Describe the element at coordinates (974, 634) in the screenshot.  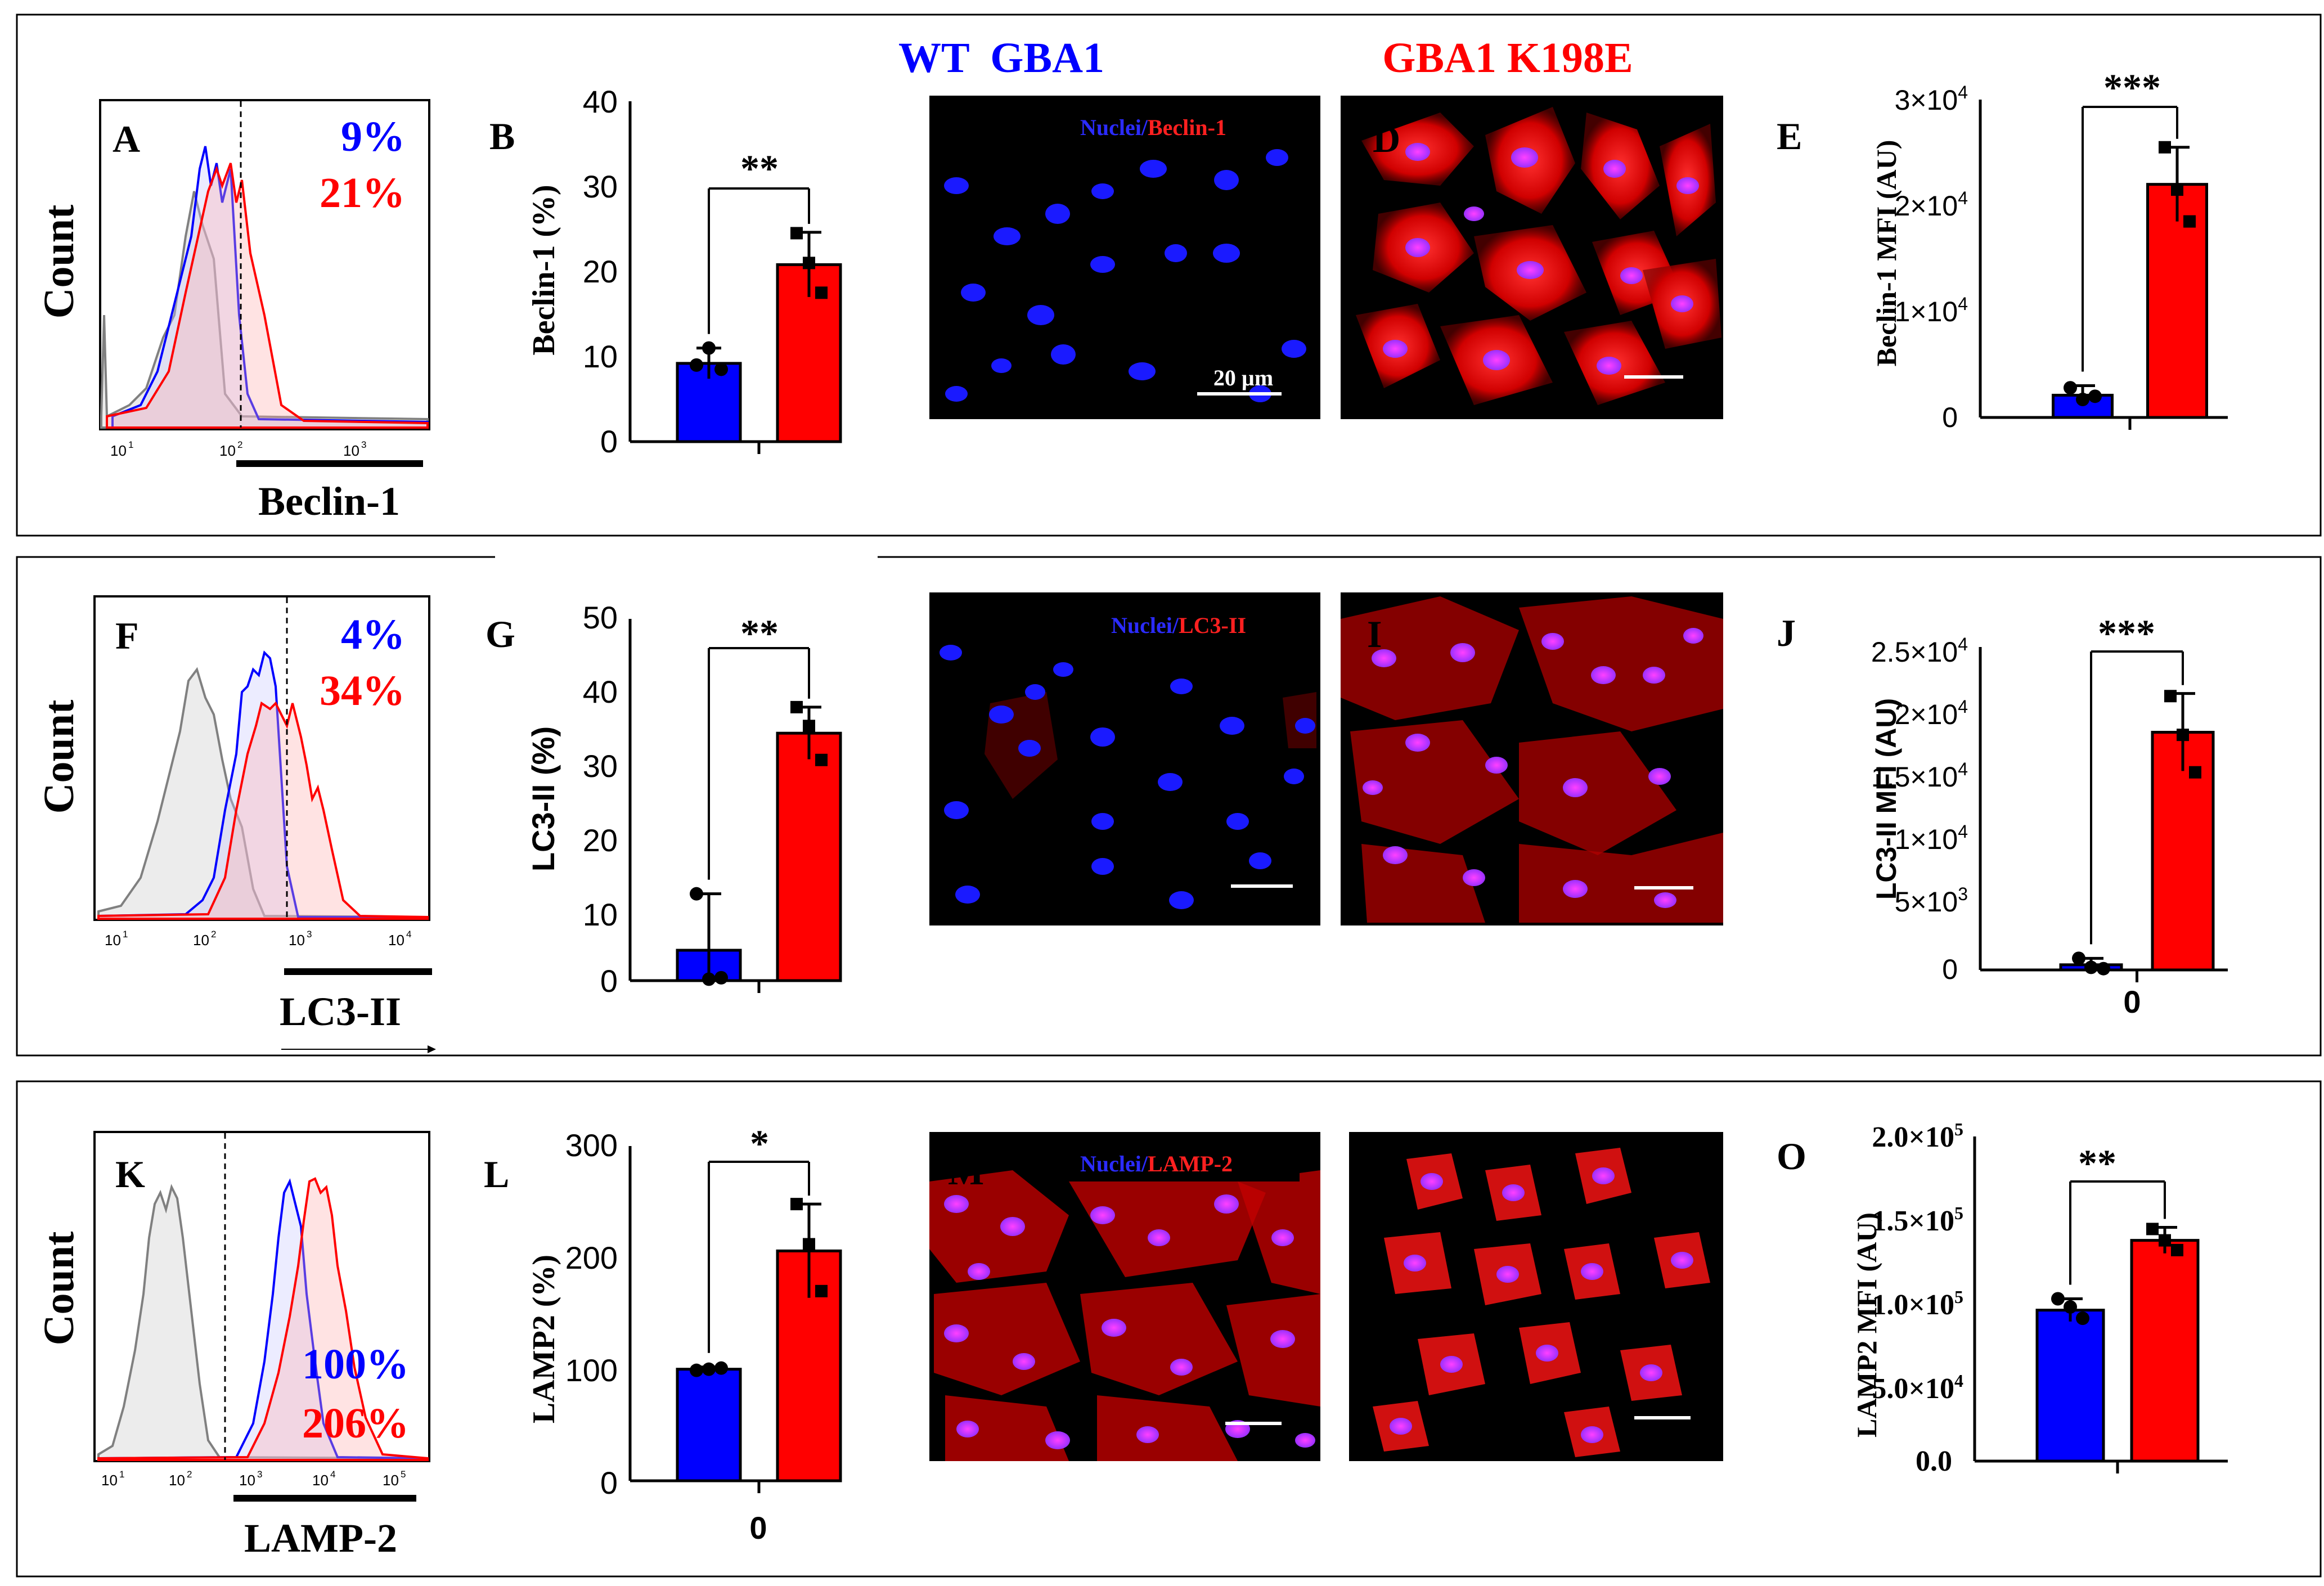
I see `panel-letter-h: H` at that location.